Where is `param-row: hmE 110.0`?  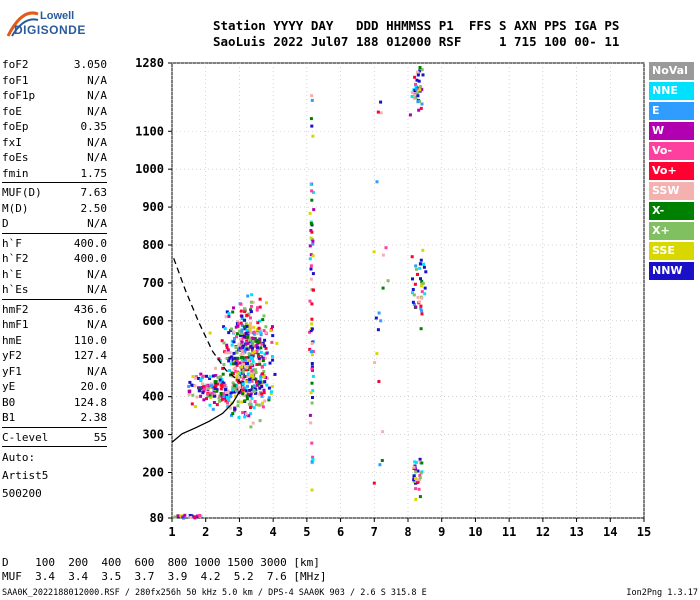
param-row: hmE 110.0 is located at coordinates (54, 341).